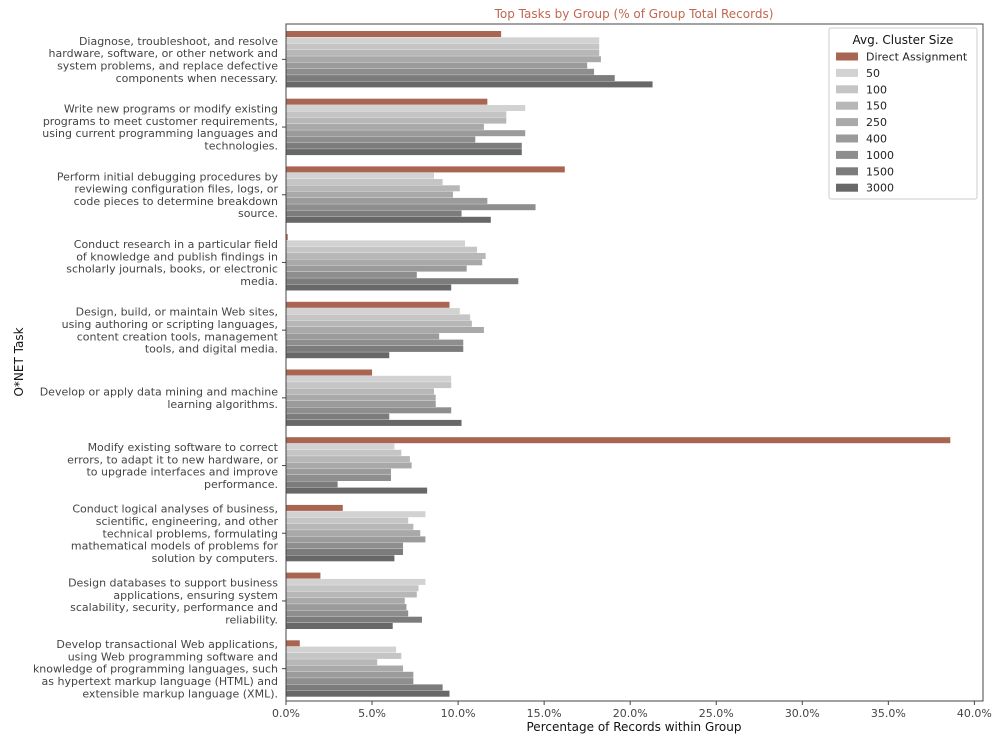 Image resolution: width=999 pixels, height=734 pixels. Describe the element at coordinates (802, 713) in the screenshot. I see `x-tick-label: 30.0%` at that location.